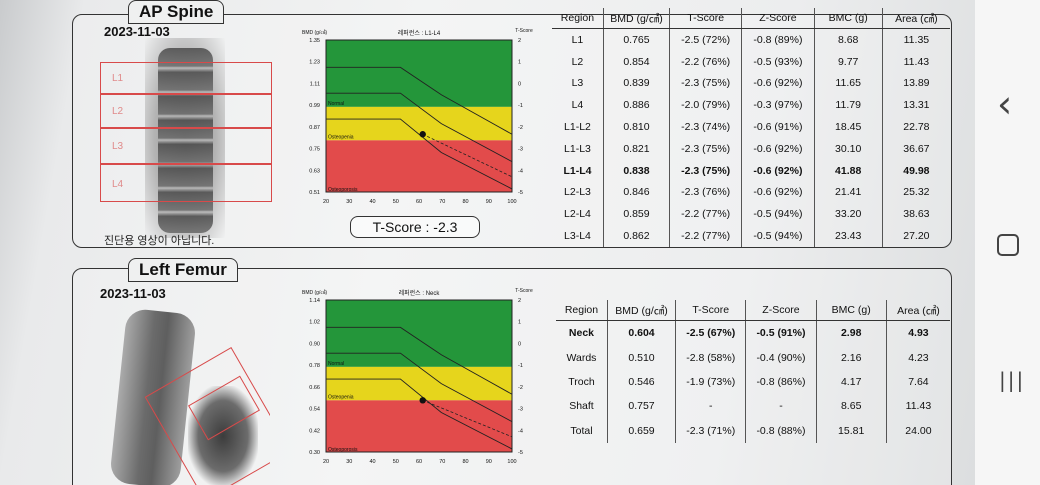 The image size is (1040, 485). I want to click on roi-label: L4, so click(118, 184).